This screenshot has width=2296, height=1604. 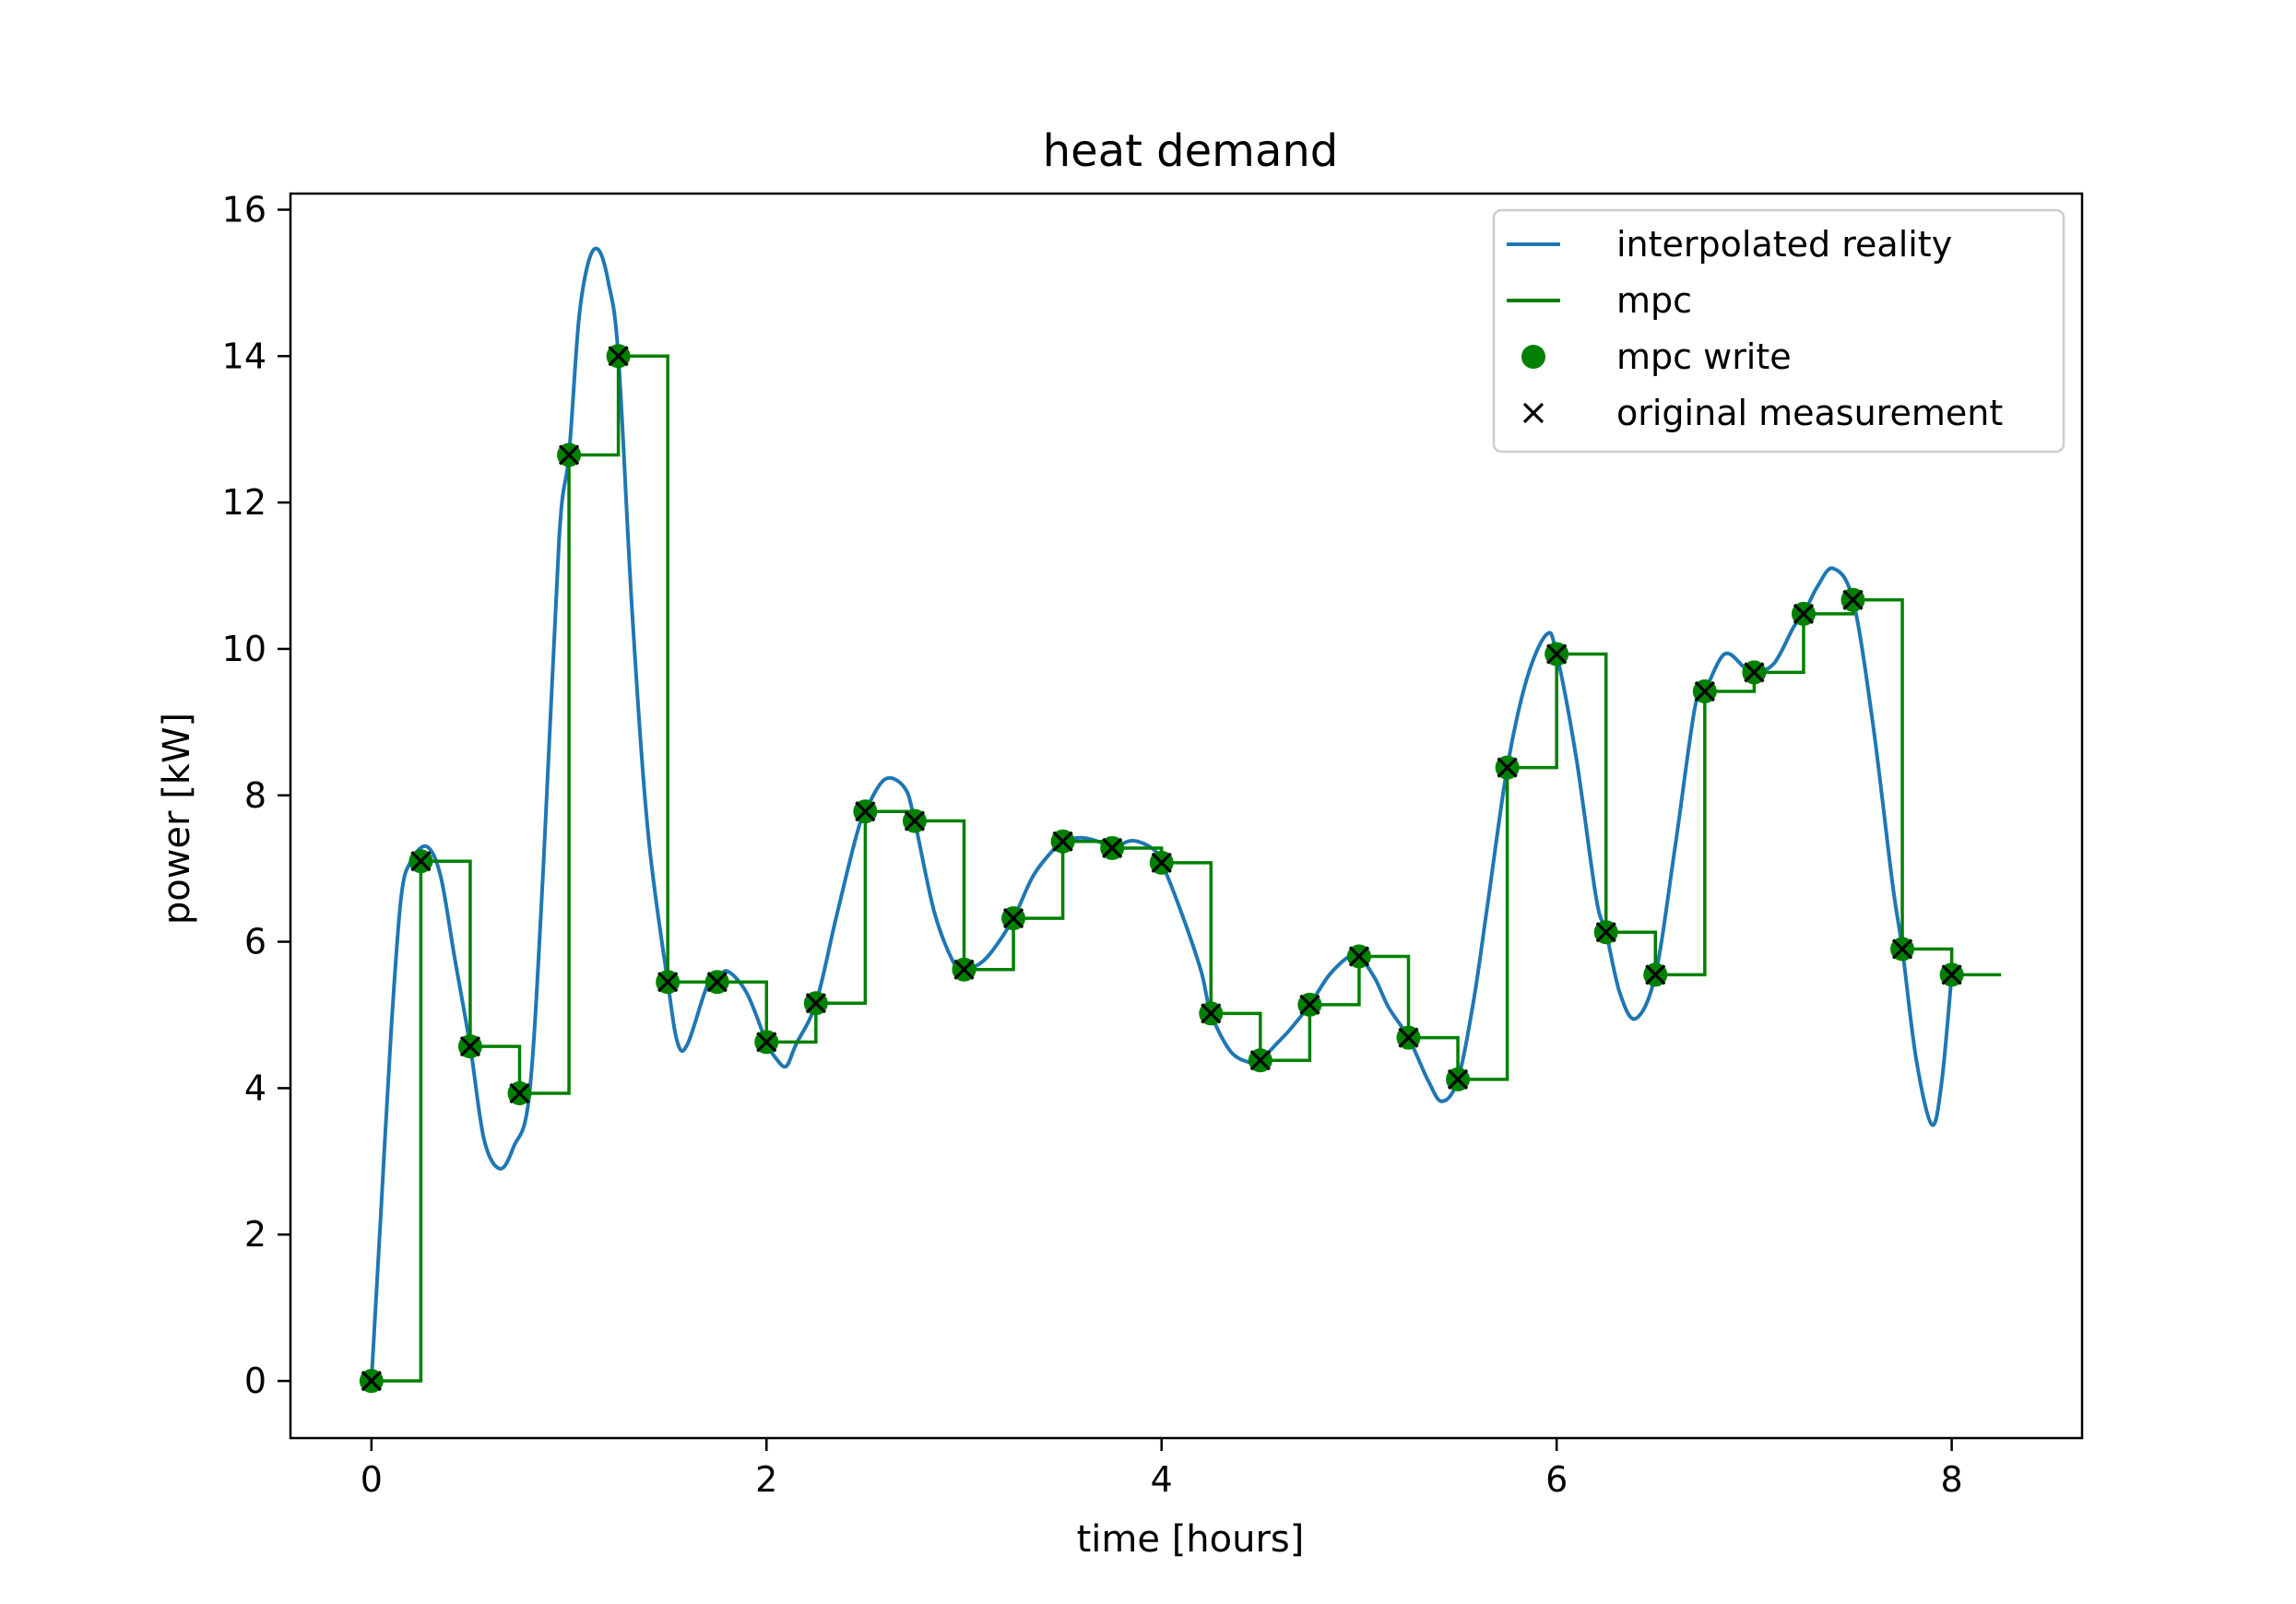 What do you see at coordinates (372, 1480) in the screenshot?
I see `x-tick-label: 0` at bounding box center [372, 1480].